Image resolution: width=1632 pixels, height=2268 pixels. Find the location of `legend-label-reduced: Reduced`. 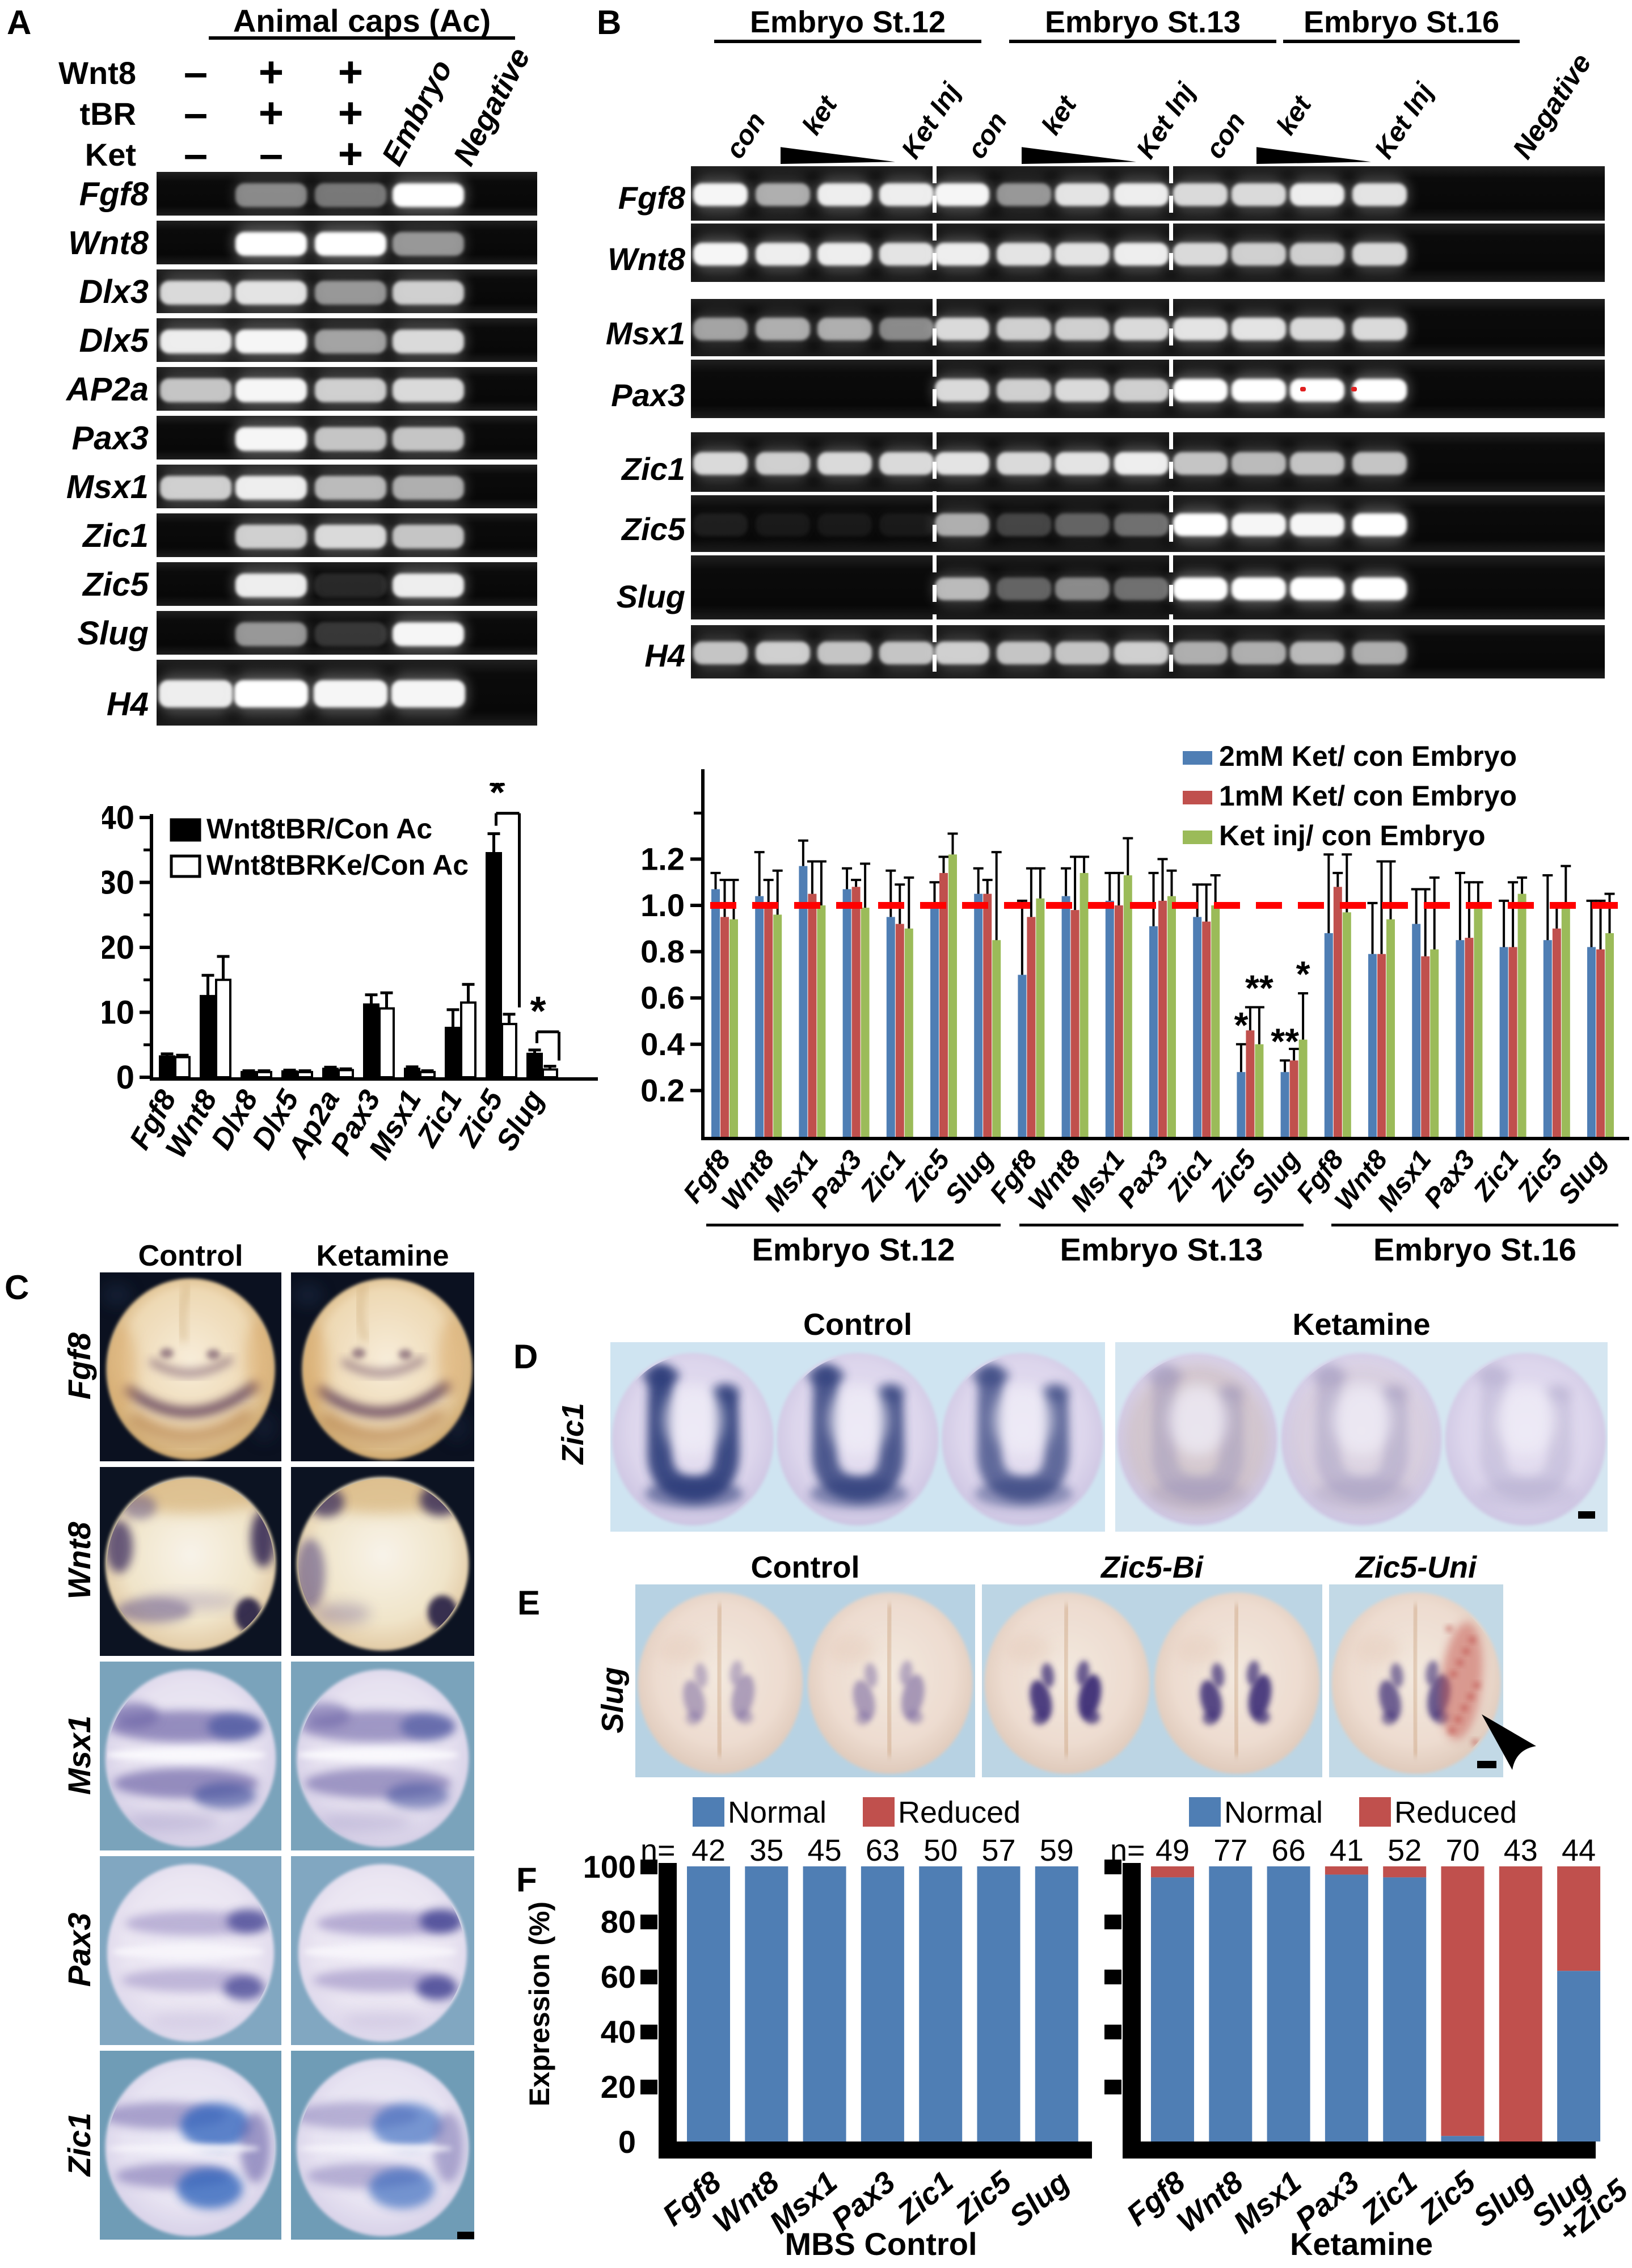

legend-label-reduced: Reduced is located at coordinates (959, 1812).